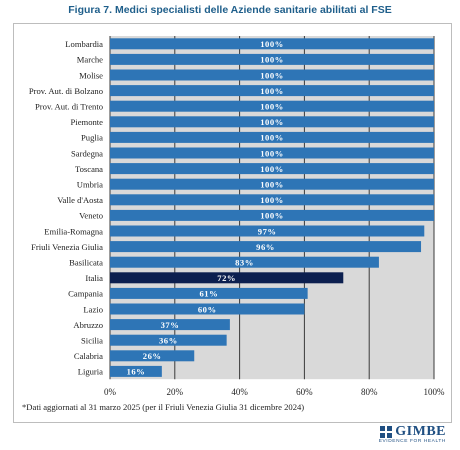  I want to click on category-label: Lombardia, so click(84, 44).